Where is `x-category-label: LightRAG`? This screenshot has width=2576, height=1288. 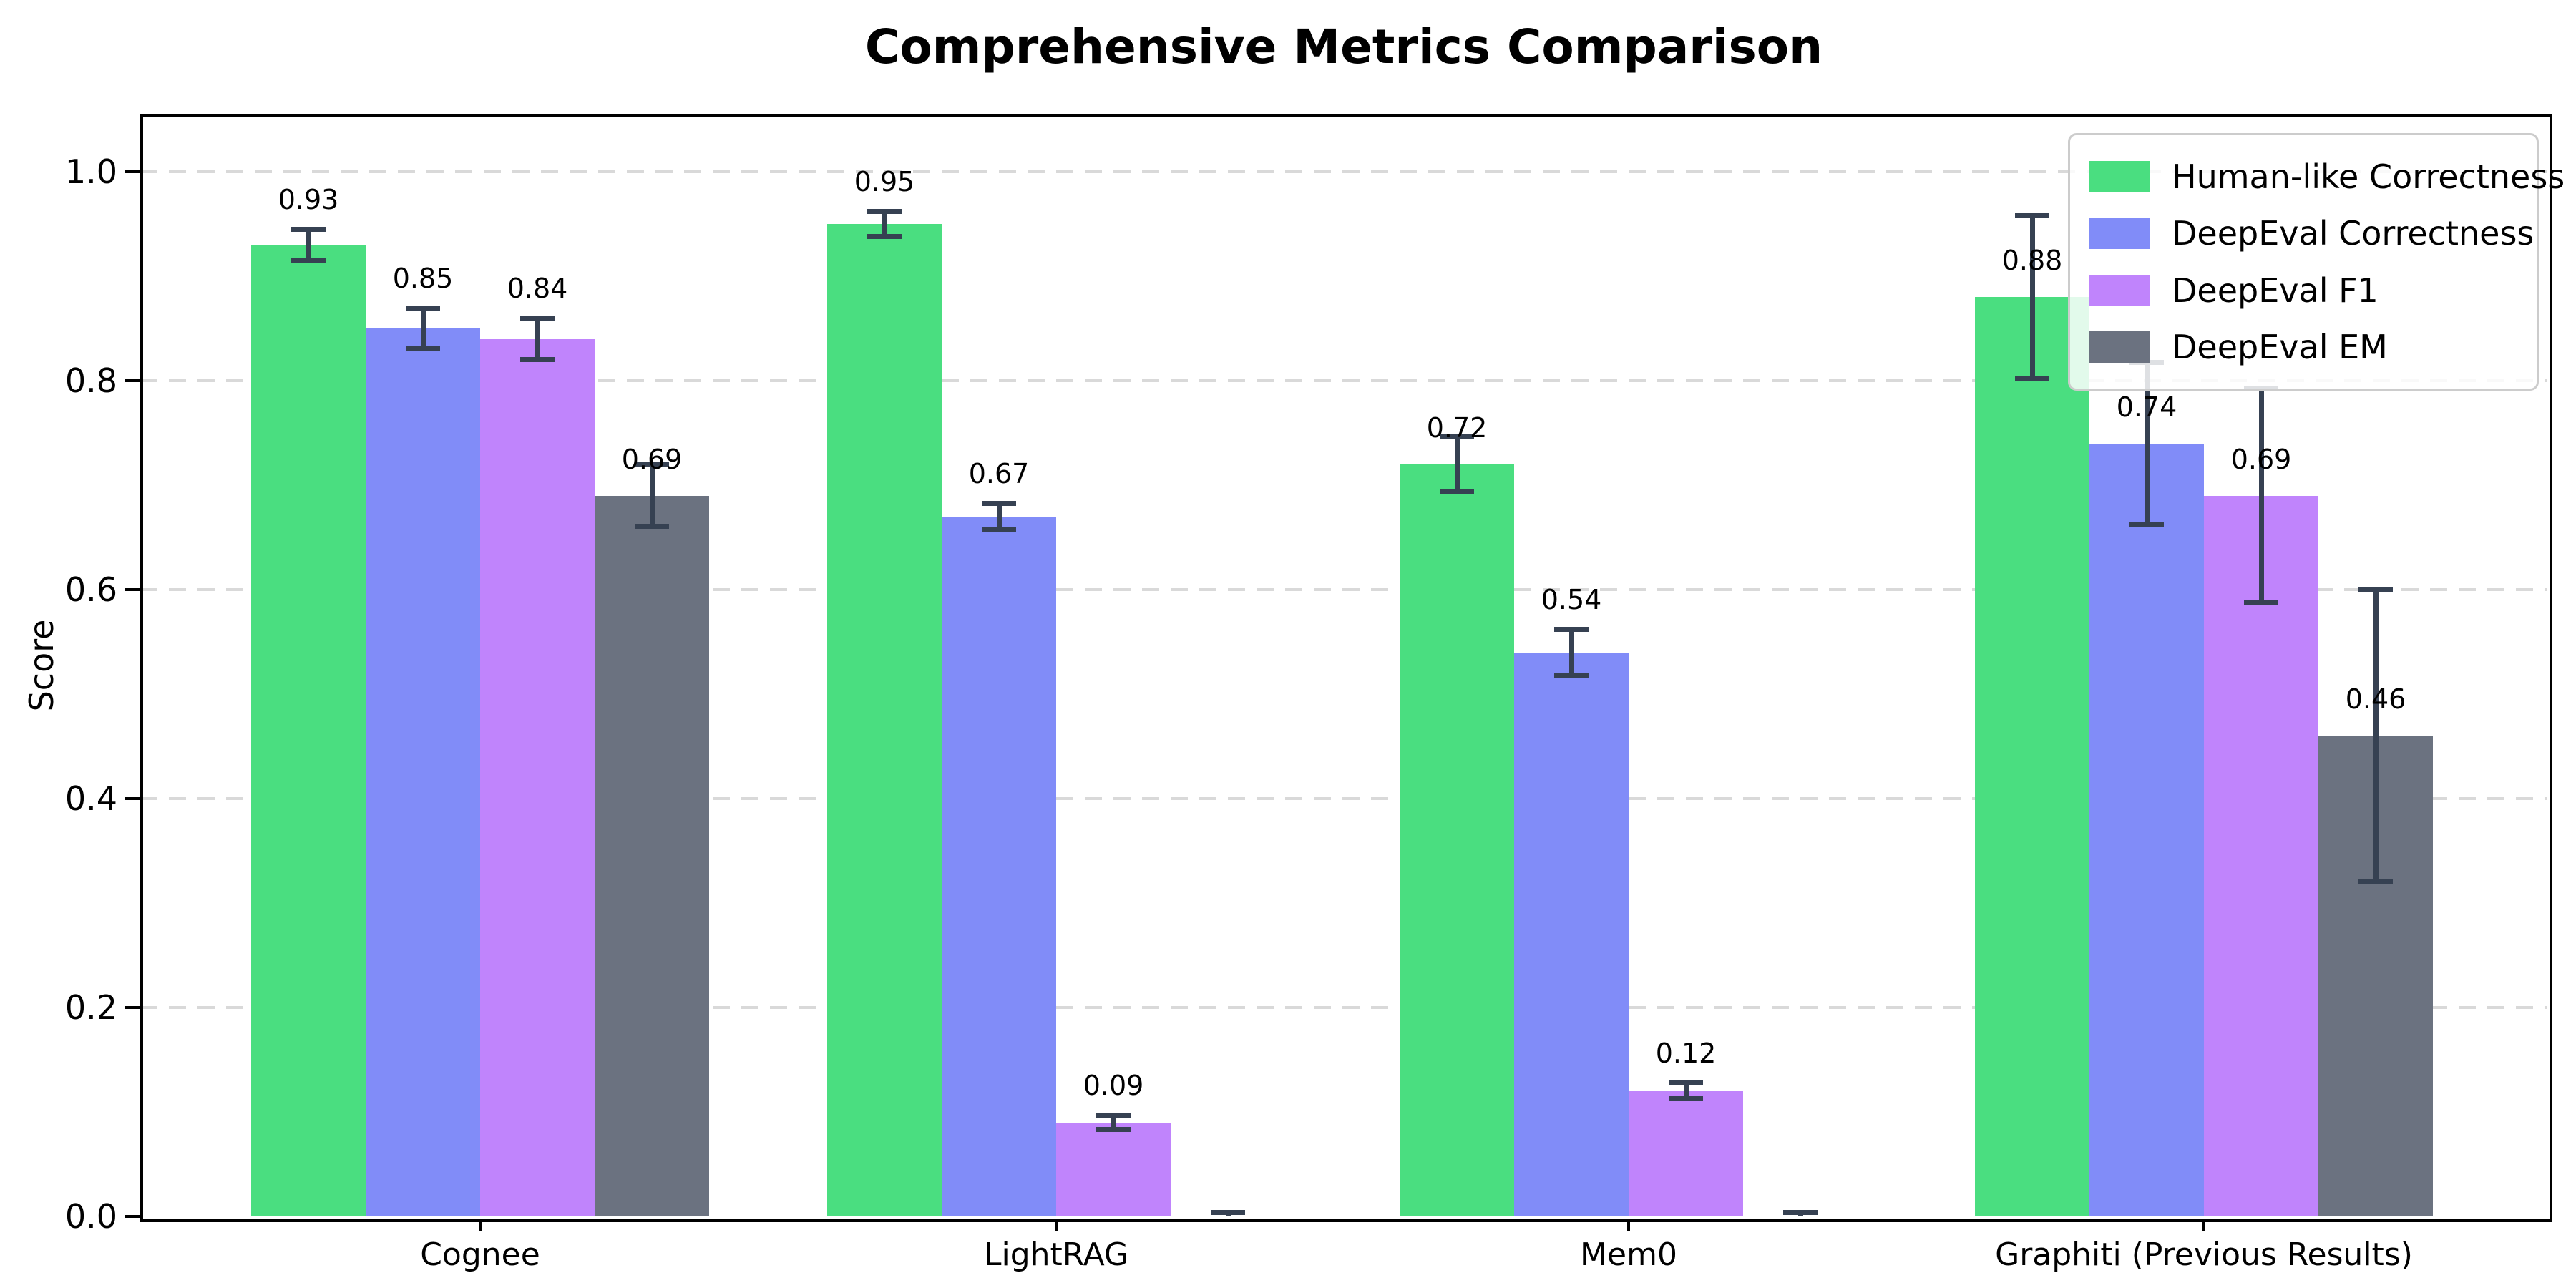 x-category-label: LightRAG is located at coordinates (1056, 1254).